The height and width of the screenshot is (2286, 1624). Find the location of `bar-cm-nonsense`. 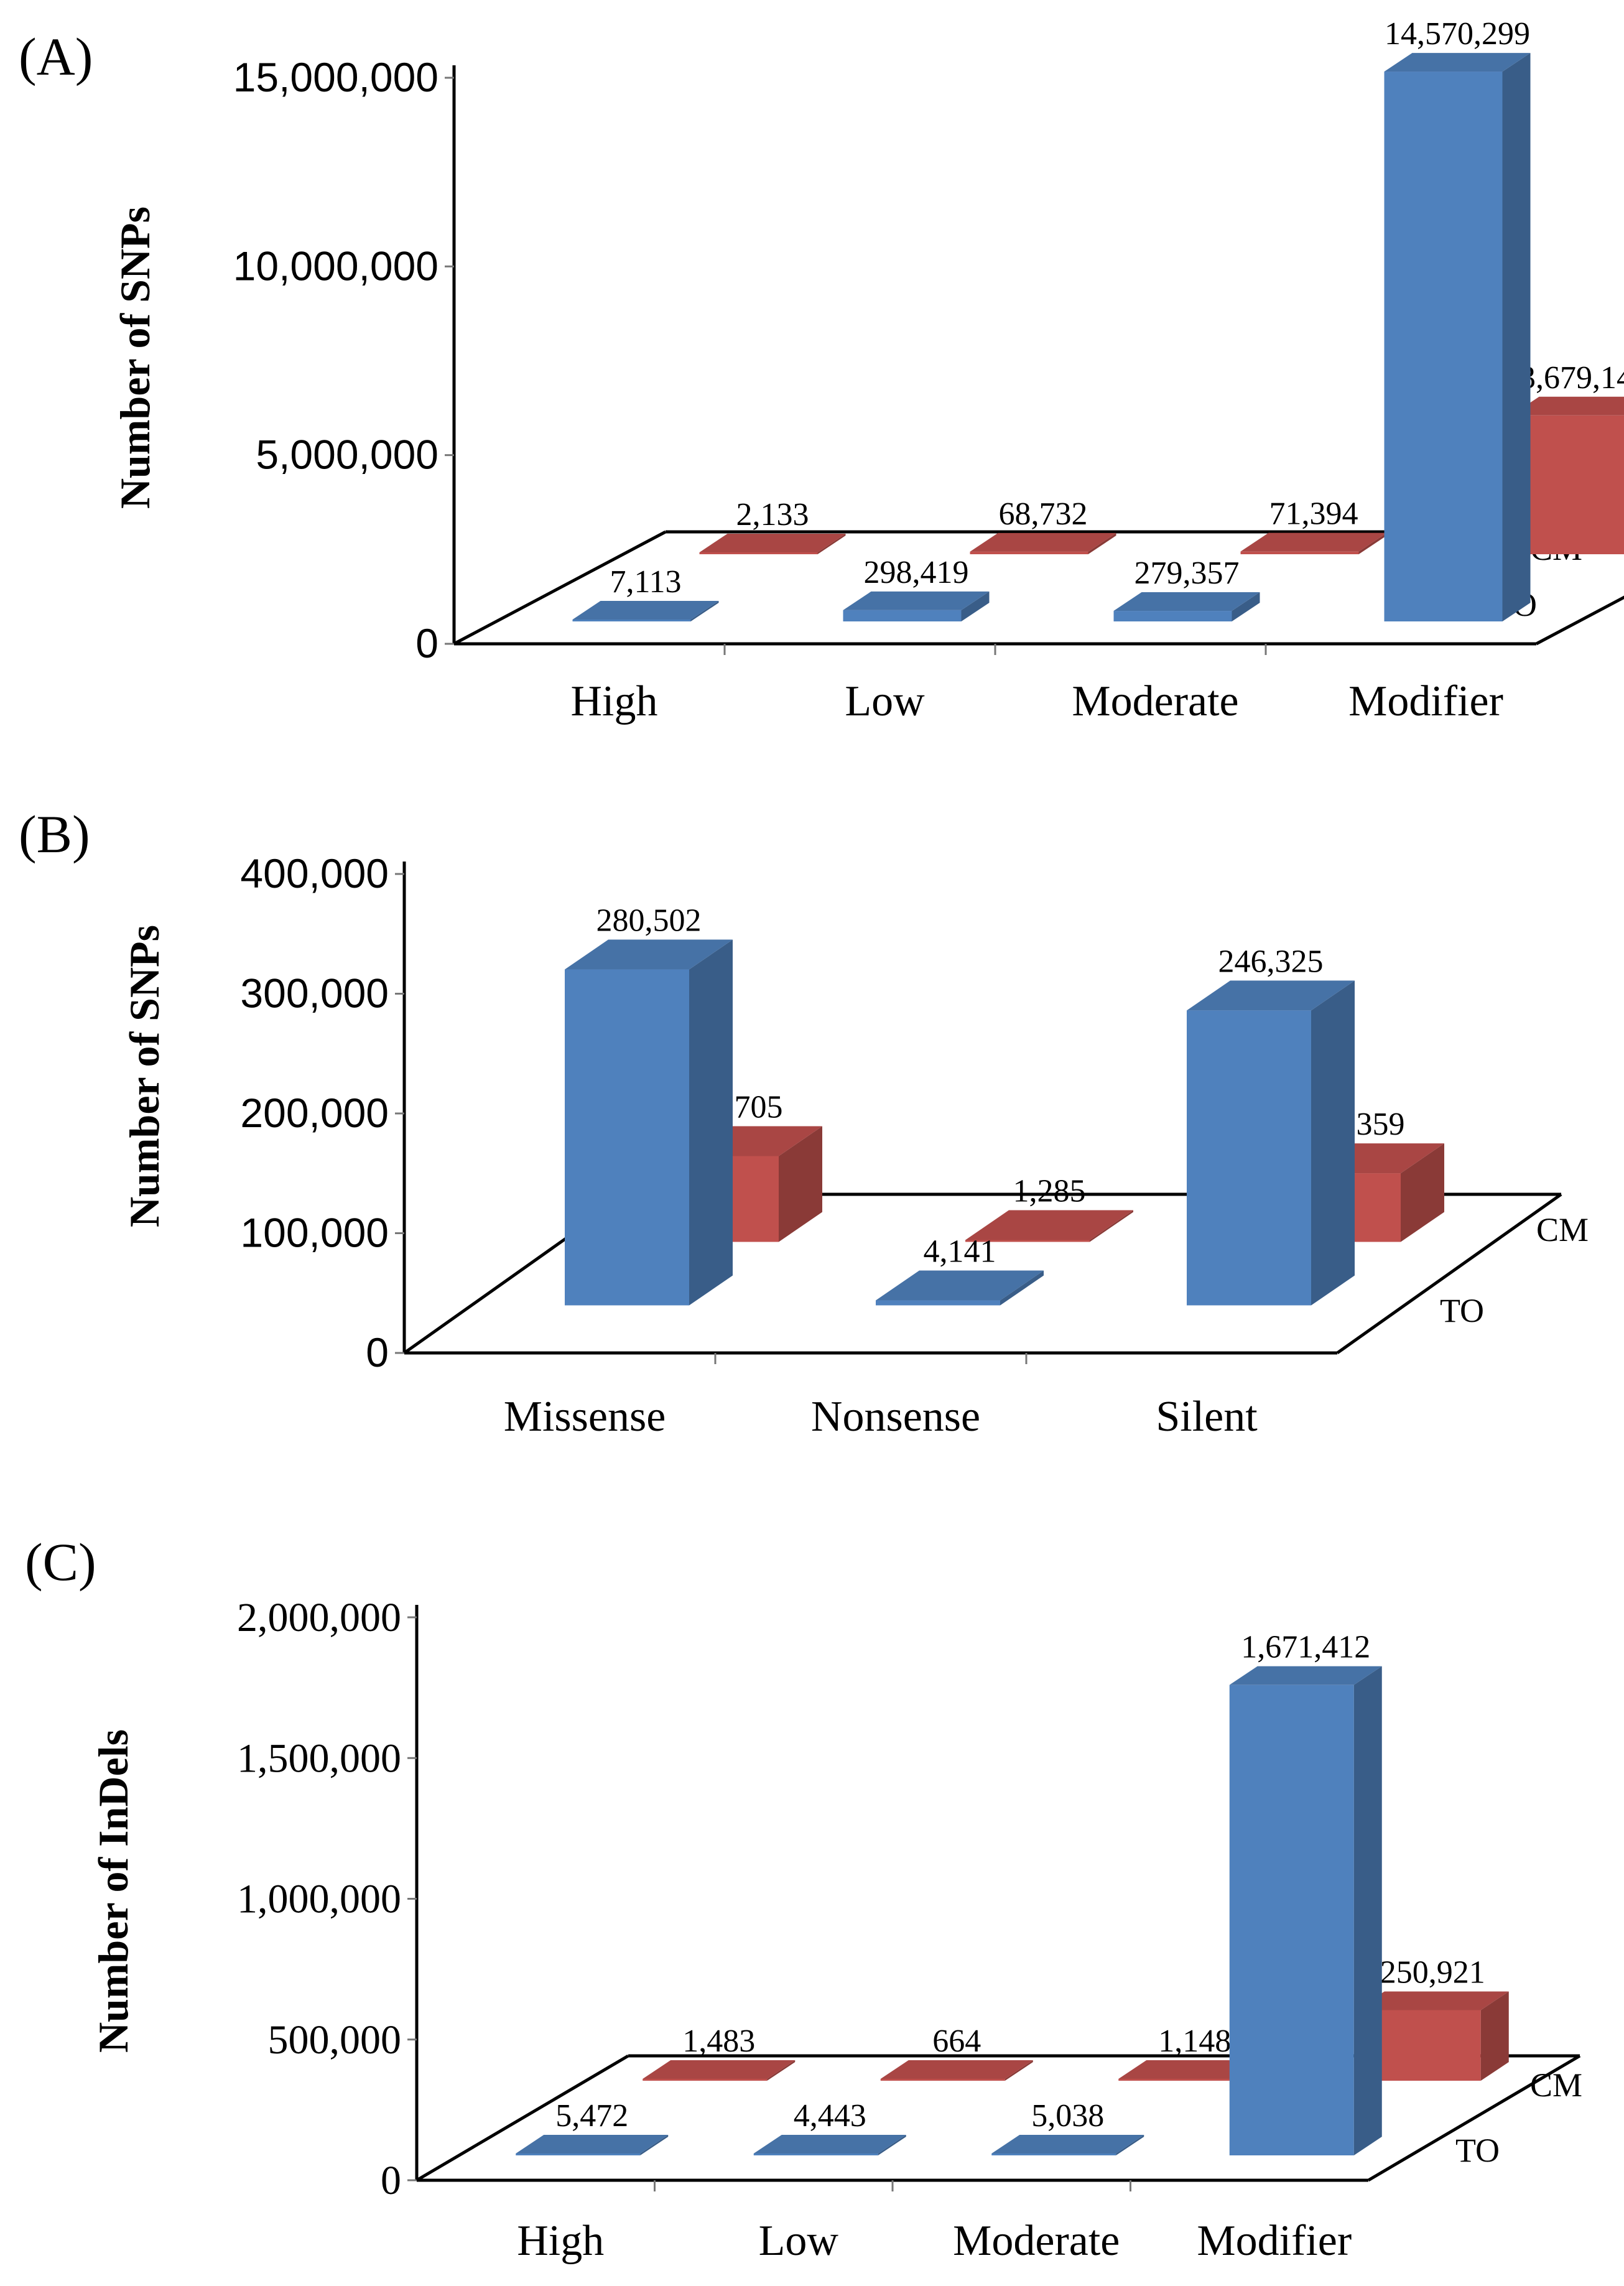

bar-cm-nonsense is located at coordinates (1049, 1226).